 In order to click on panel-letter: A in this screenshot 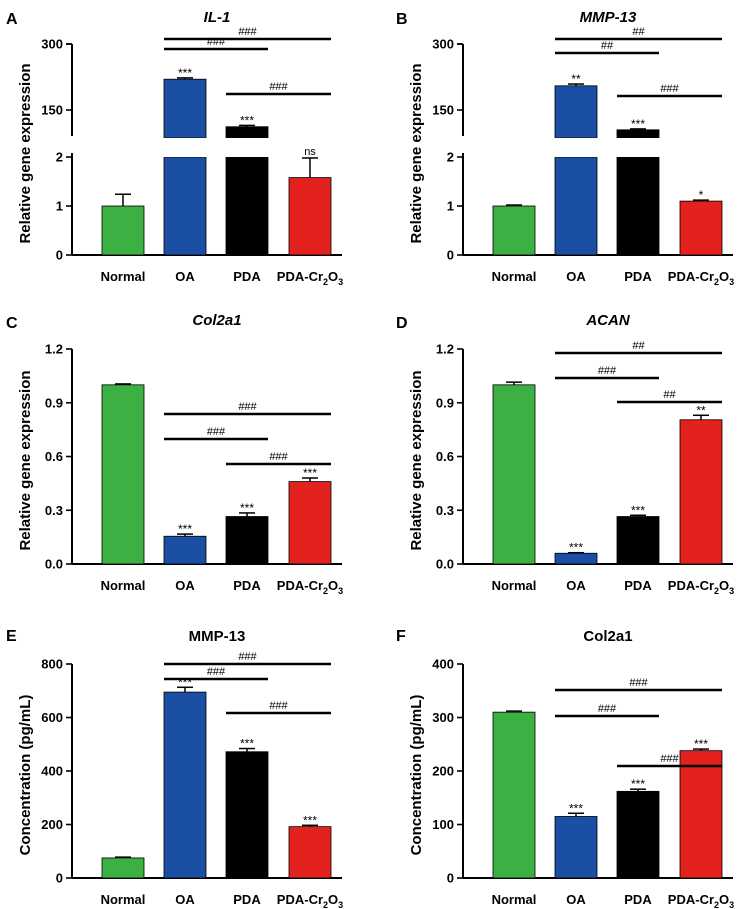, I will do `click(12, 19)`.